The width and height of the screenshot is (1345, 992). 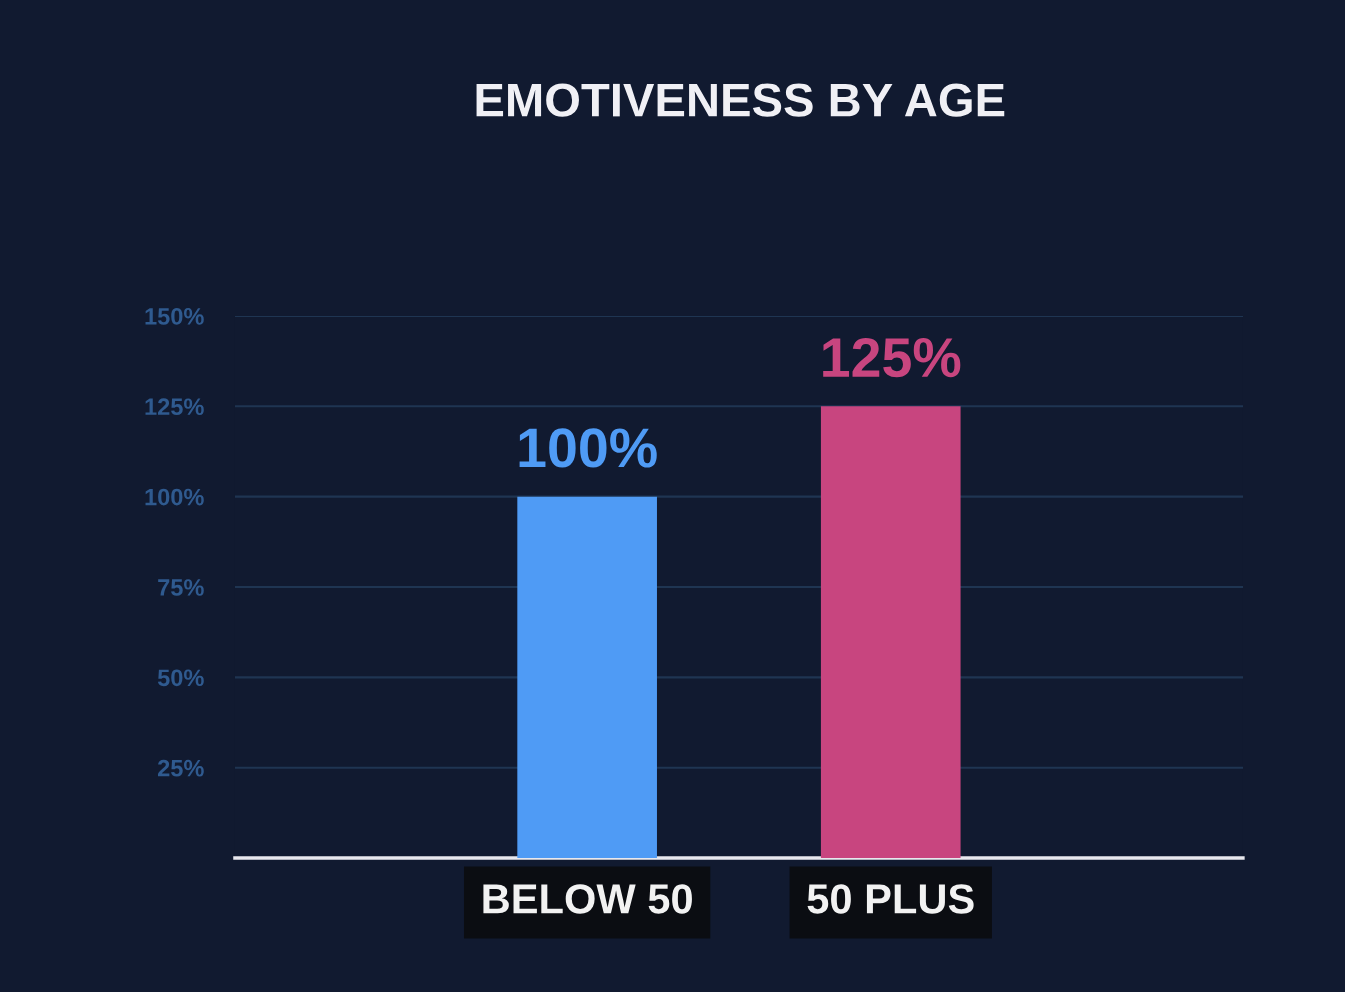 What do you see at coordinates (587, 899) in the screenshot?
I see `x-tick-label: BELOW 50` at bounding box center [587, 899].